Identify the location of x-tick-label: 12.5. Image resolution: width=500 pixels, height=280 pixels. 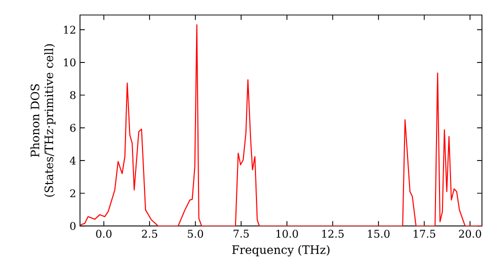
(333, 234).